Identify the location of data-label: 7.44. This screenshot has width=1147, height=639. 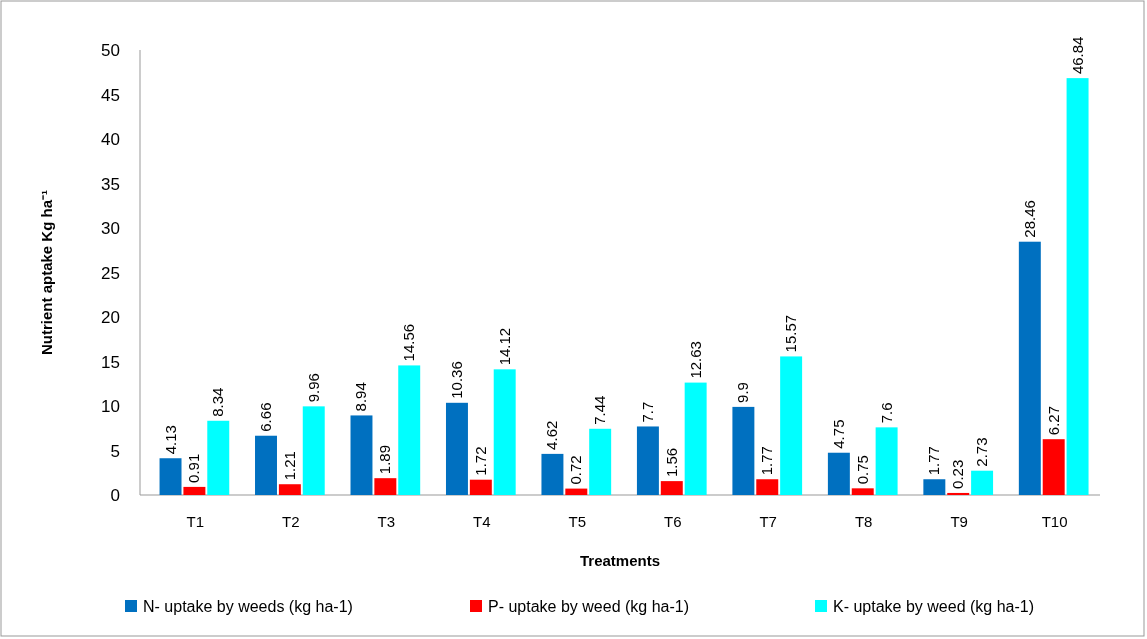
(600, 410).